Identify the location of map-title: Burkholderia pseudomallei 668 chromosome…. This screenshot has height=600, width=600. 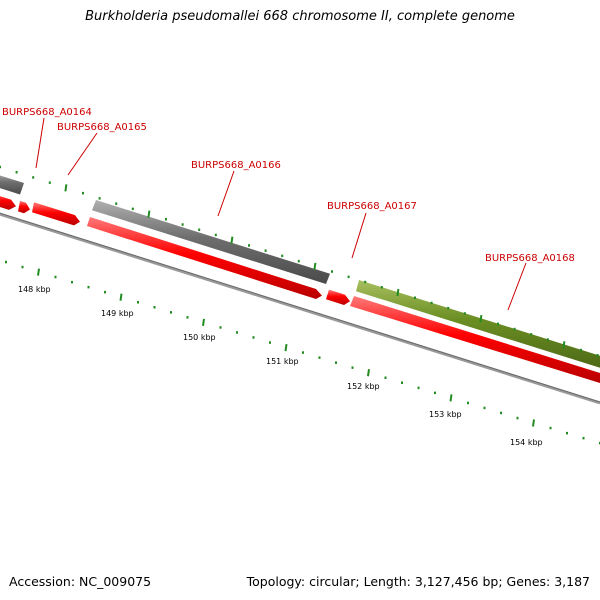
(300, 16).